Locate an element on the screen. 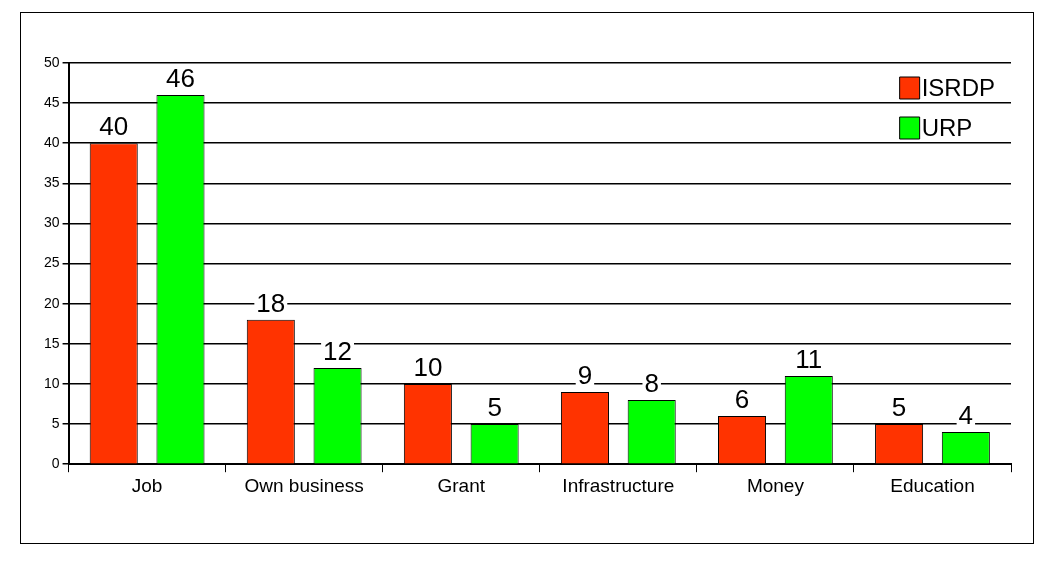 The width and height of the screenshot is (1046, 565). data-label: 9 is located at coordinates (585, 375).